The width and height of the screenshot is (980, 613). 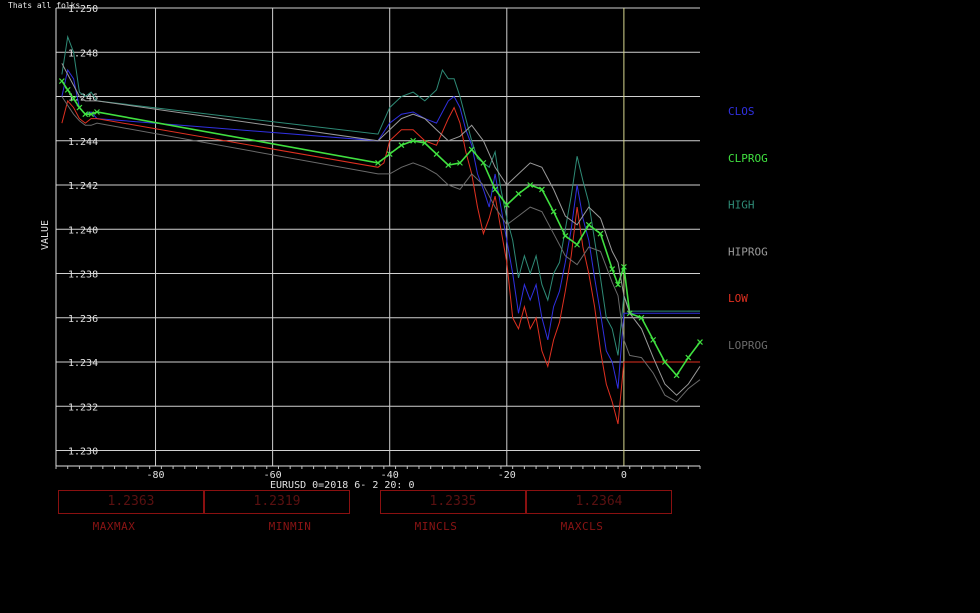 What do you see at coordinates (453, 502) in the screenshot?
I see `stat-mincls-value: 1.2335` at bounding box center [453, 502].